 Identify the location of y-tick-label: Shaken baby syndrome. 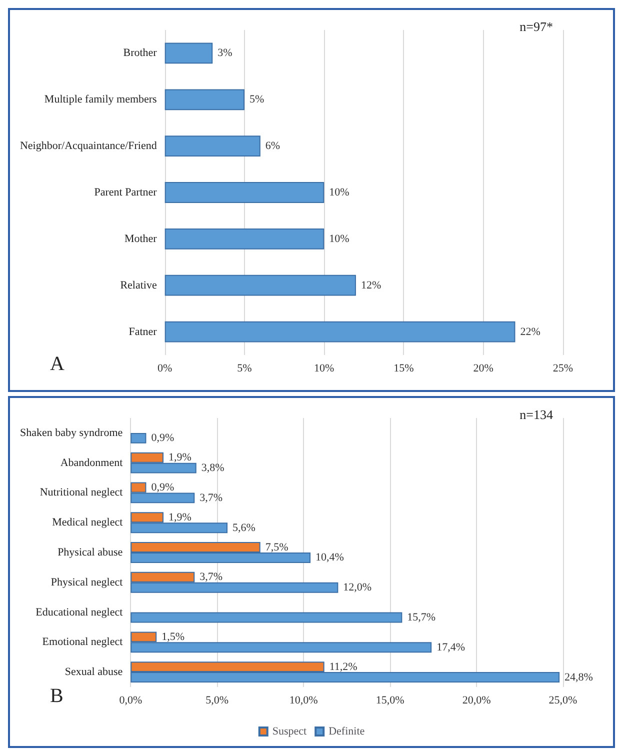
(71, 432).